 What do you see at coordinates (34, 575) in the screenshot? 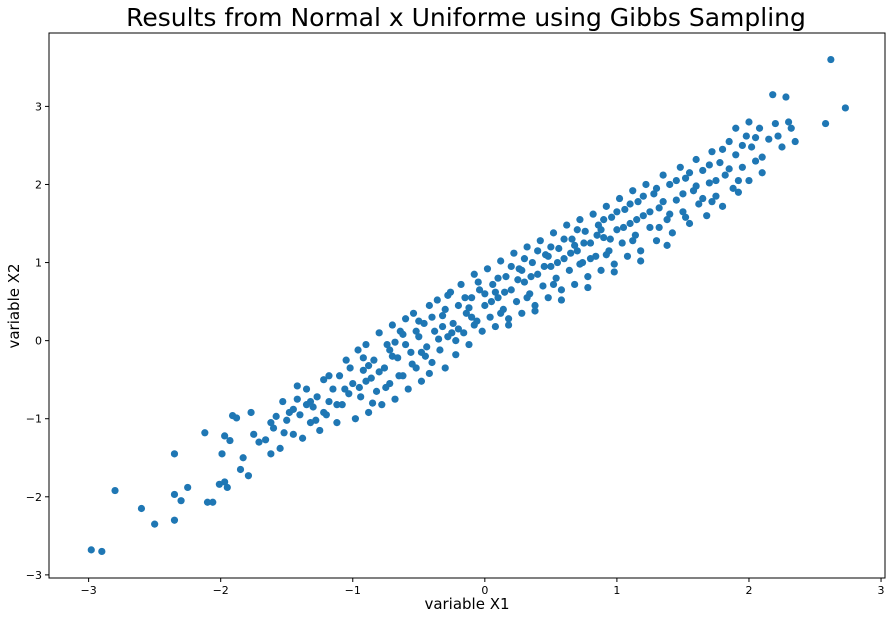
I see `y-tick-label: −3` at bounding box center [34, 575].